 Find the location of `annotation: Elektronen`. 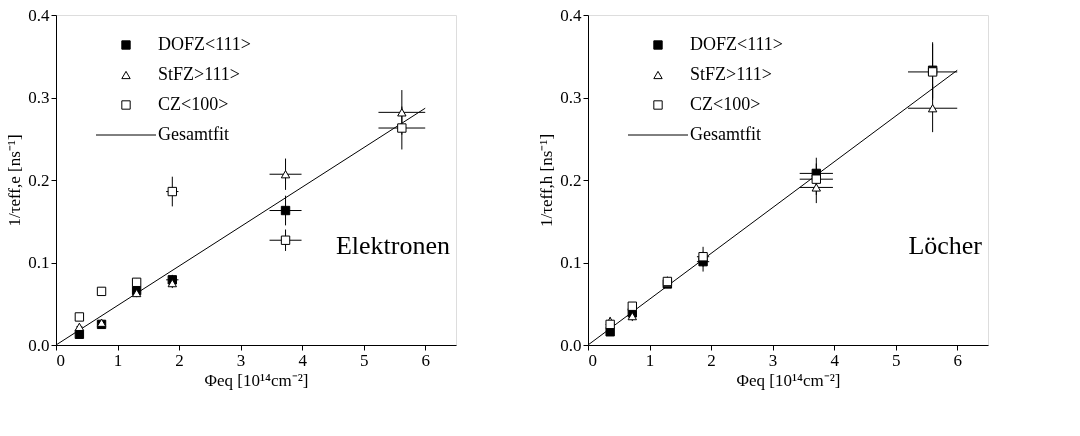

annotation: Elektronen is located at coordinates (392, 245).